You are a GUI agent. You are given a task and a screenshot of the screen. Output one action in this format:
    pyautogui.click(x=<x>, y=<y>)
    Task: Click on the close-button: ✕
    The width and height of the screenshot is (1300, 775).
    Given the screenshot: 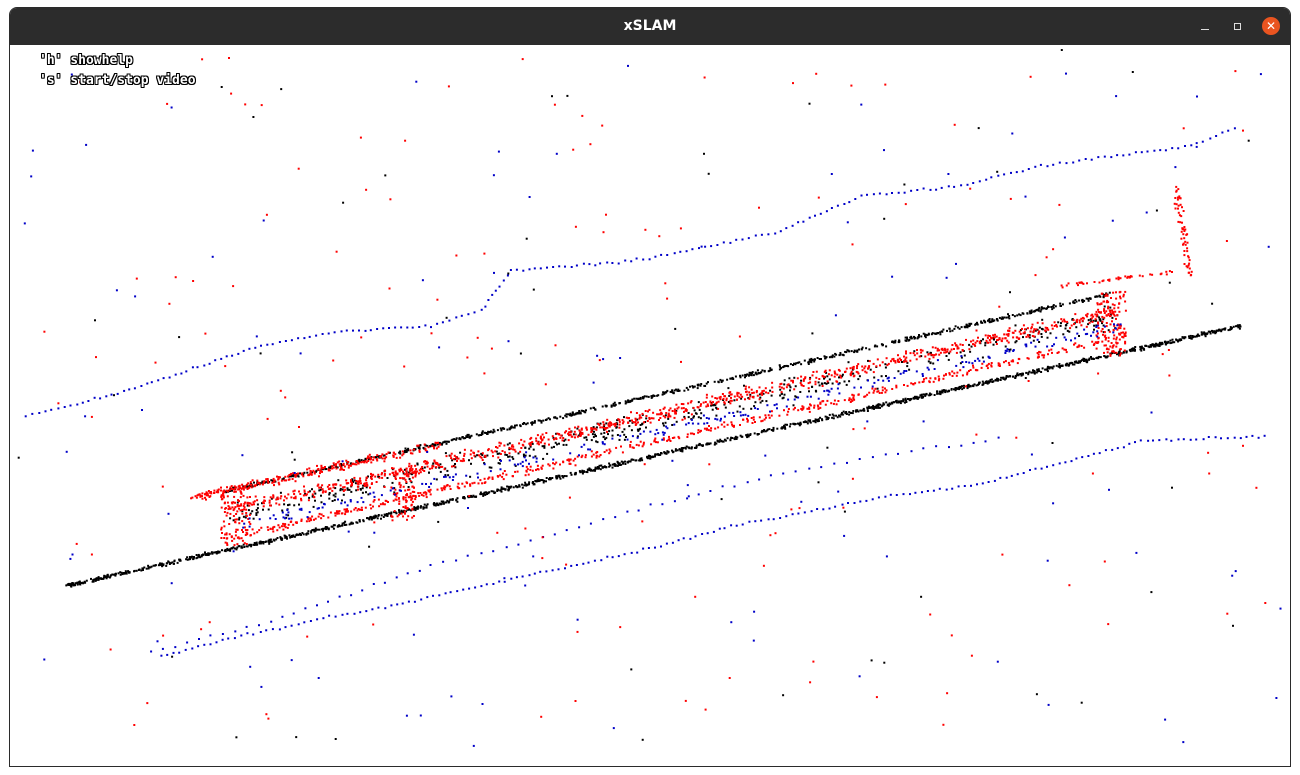 What is the action you would take?
    pyautogui.click(x=1271, y=26)
    